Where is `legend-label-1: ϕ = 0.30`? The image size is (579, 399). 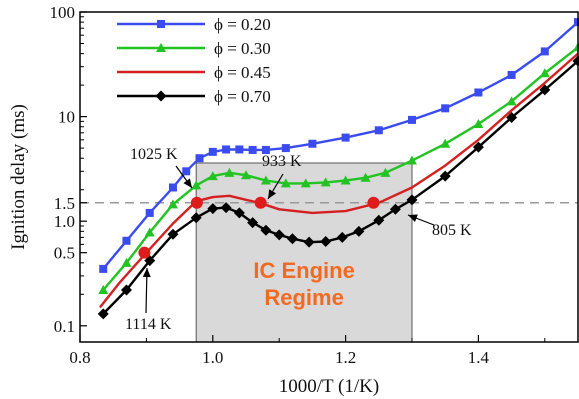
legend-label-1: ϕ = 0.30 is located at coordinates (242, 48).